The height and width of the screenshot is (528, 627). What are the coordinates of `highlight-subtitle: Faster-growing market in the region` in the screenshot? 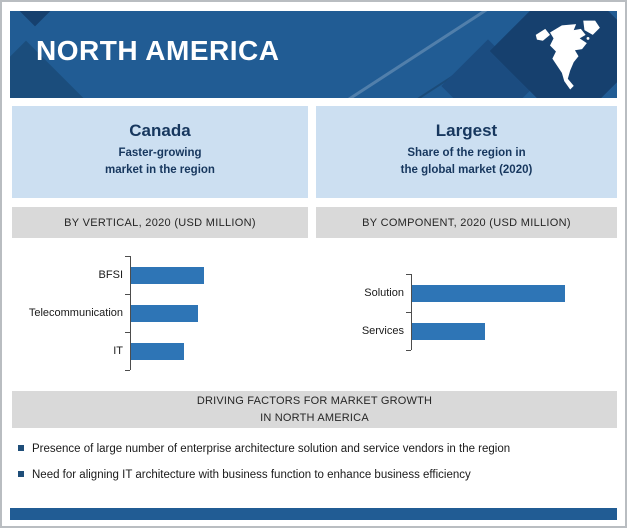 It's located at (160, 161).